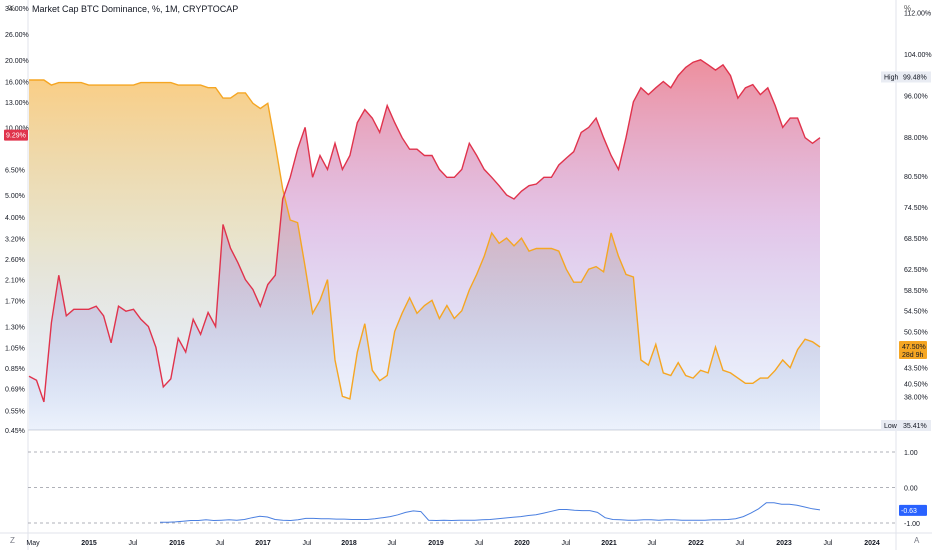 The width and height of the screenshot is (932, 550). I want to click on zoom-icon: Z, so click(12, 540).